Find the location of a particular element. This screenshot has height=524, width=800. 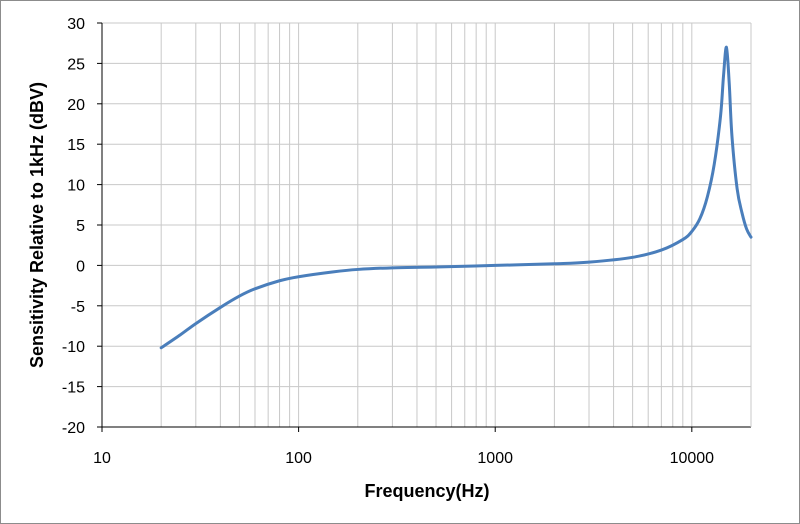

y-tick-label: -5 is located at coordinates (78, 307).